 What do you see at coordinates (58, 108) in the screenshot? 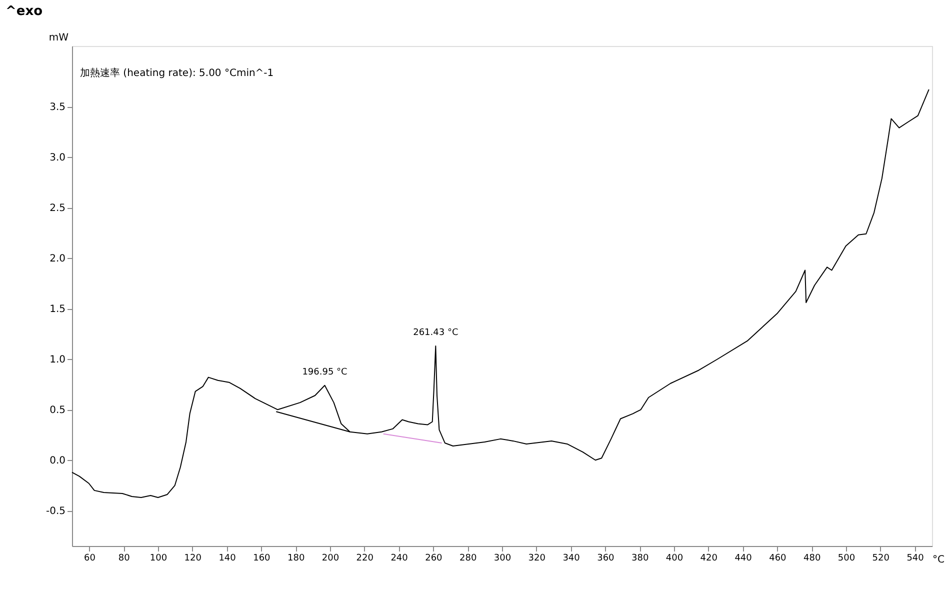
I see `y-tick-label: 3.5` at bounding box center [58, 108].